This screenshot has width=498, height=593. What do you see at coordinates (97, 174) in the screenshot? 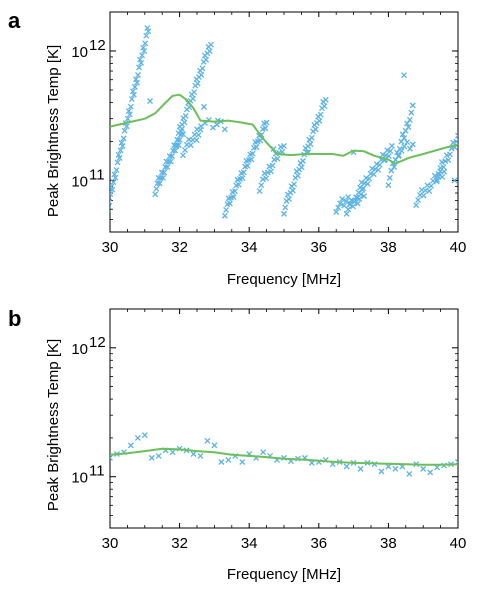
I see `y-tick-label-exponent: 11` at bounding box center [97, 174].